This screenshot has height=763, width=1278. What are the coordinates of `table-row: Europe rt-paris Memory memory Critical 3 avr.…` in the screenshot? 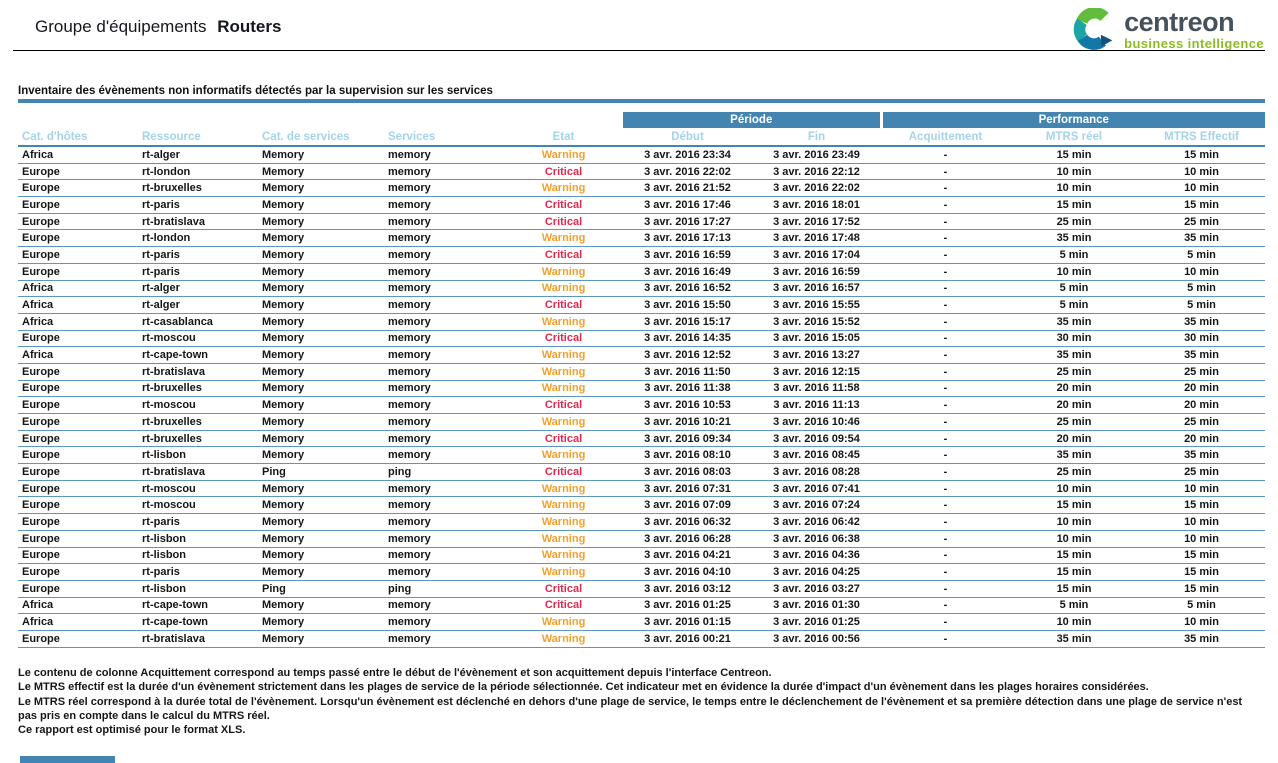 It's located at (641, 205).